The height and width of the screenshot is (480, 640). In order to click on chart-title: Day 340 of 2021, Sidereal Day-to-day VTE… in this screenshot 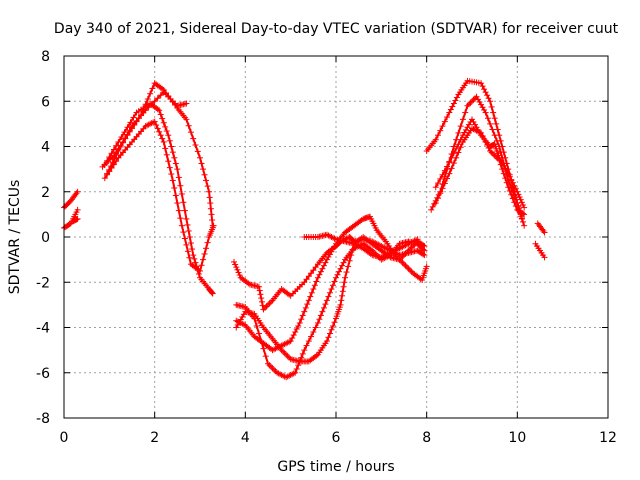, I will do `click(336, 29)`.